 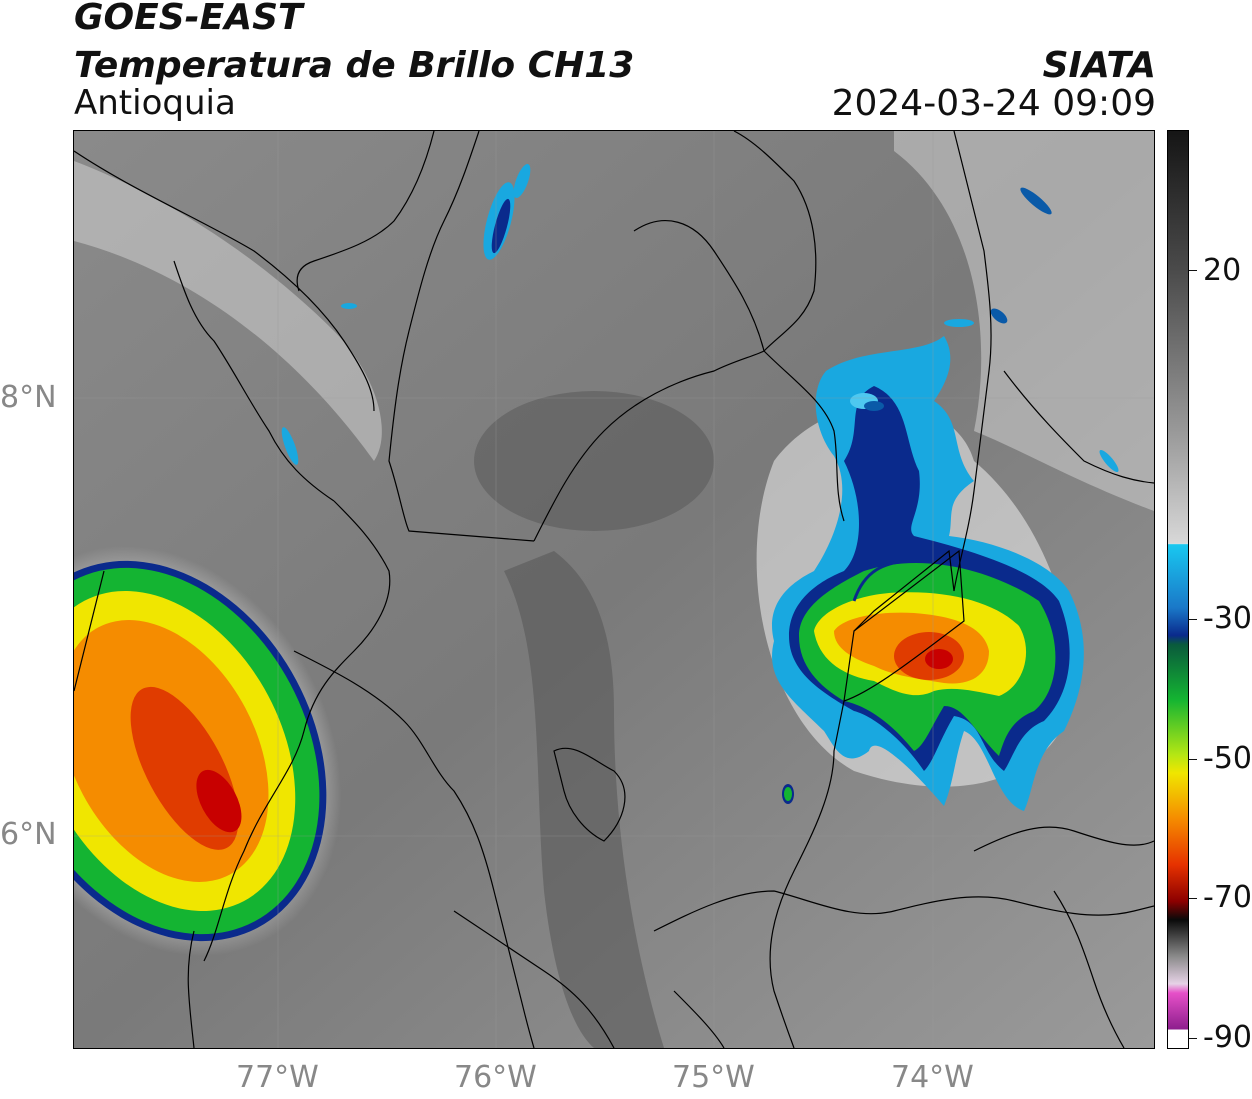 What do you see at coordinates (1193, 619) in the screenshot?
I see `colorbar-tick-neg30` at bounding box center [1193, 619].